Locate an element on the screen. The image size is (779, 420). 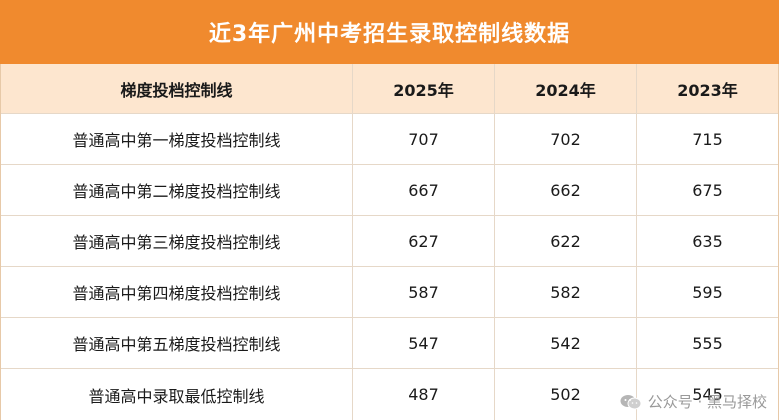
cell-2023: 595 is located at coordinates (707, 292).